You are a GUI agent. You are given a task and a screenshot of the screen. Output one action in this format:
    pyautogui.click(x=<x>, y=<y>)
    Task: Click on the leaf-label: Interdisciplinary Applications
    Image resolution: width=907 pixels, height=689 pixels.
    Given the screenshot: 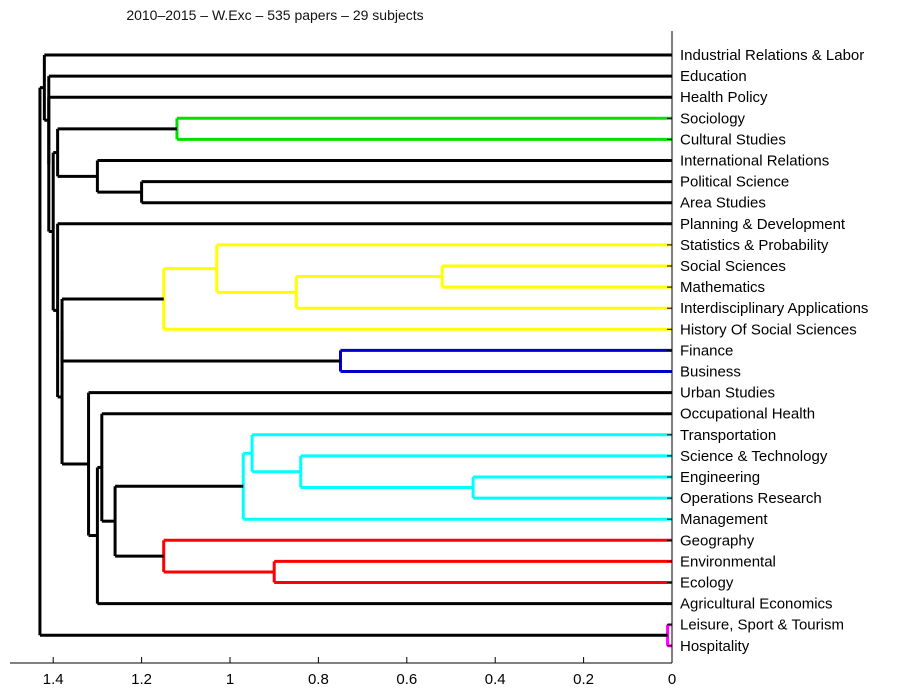 What is the action you would take?
    pyautogui.click(x=774, y=308)
    